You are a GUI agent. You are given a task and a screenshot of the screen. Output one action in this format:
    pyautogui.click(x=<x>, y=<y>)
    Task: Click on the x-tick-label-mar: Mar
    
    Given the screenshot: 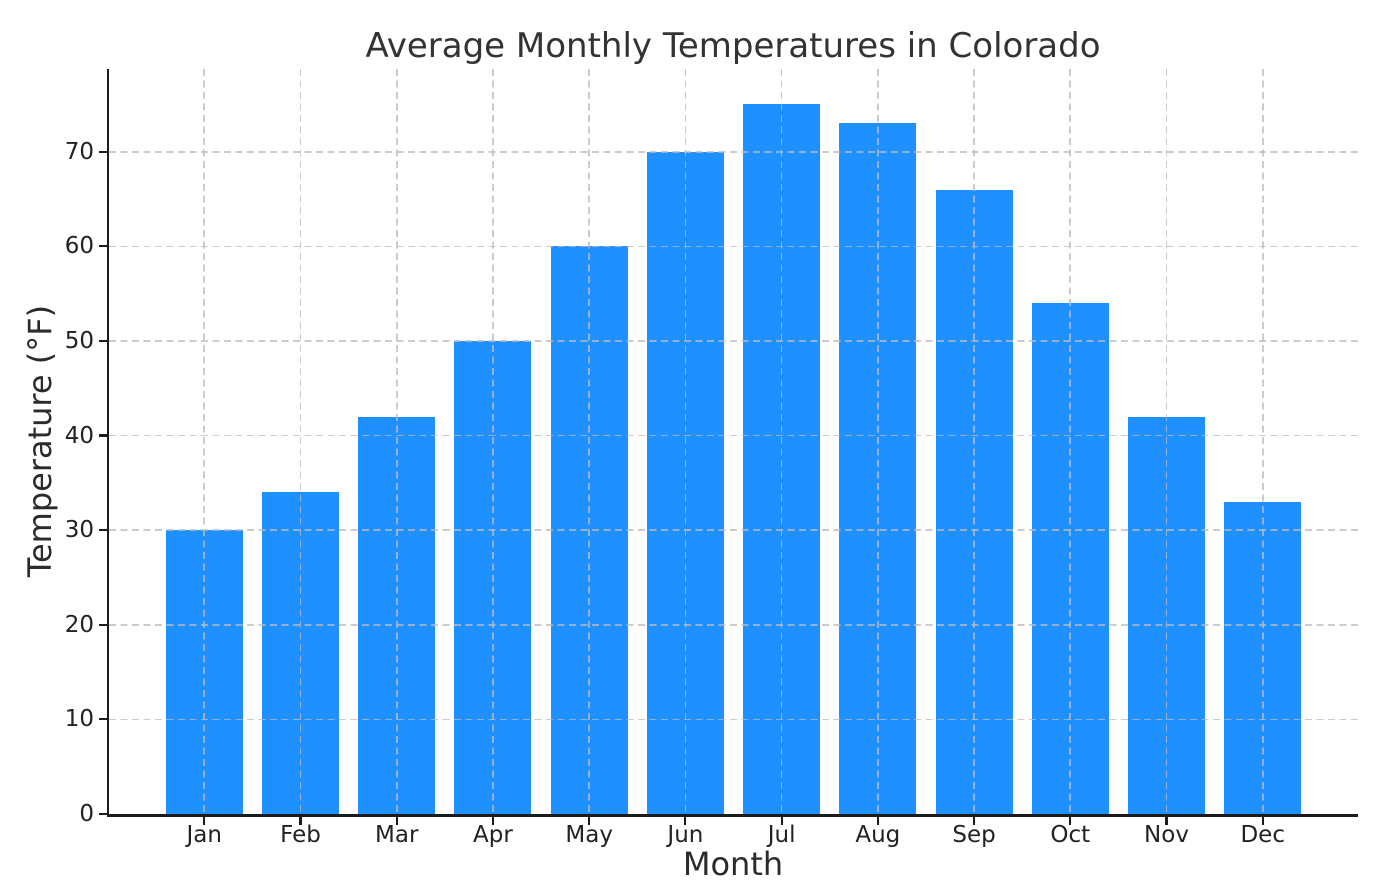 What is the action you would take?
    pyautogui.click(x=397, y=835)
    